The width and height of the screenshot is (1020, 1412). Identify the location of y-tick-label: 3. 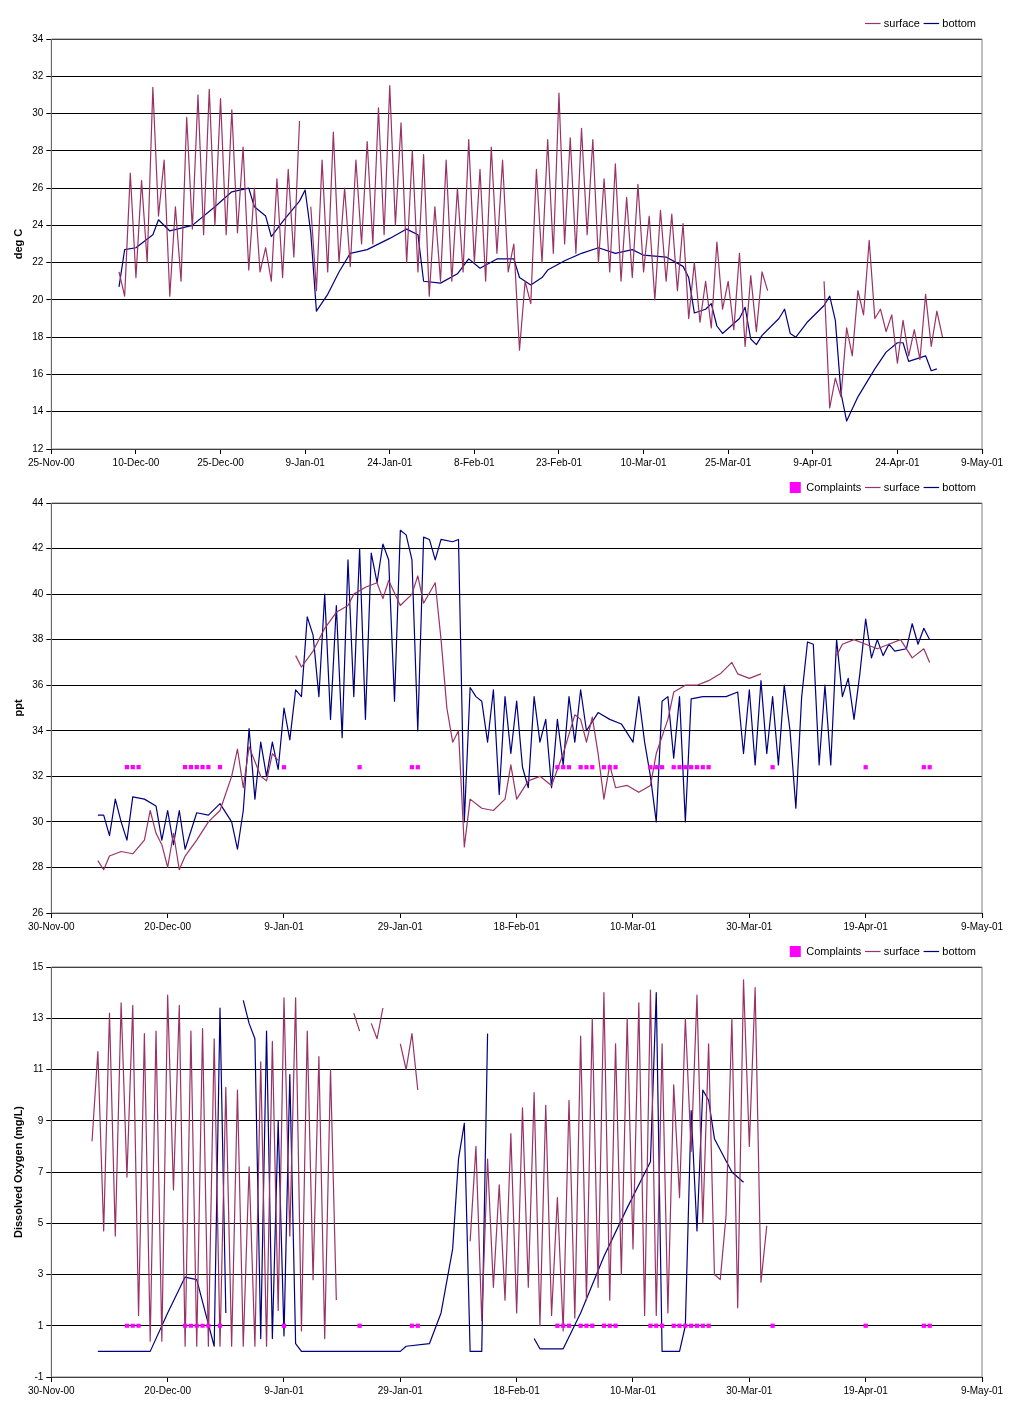
(40, 1274).